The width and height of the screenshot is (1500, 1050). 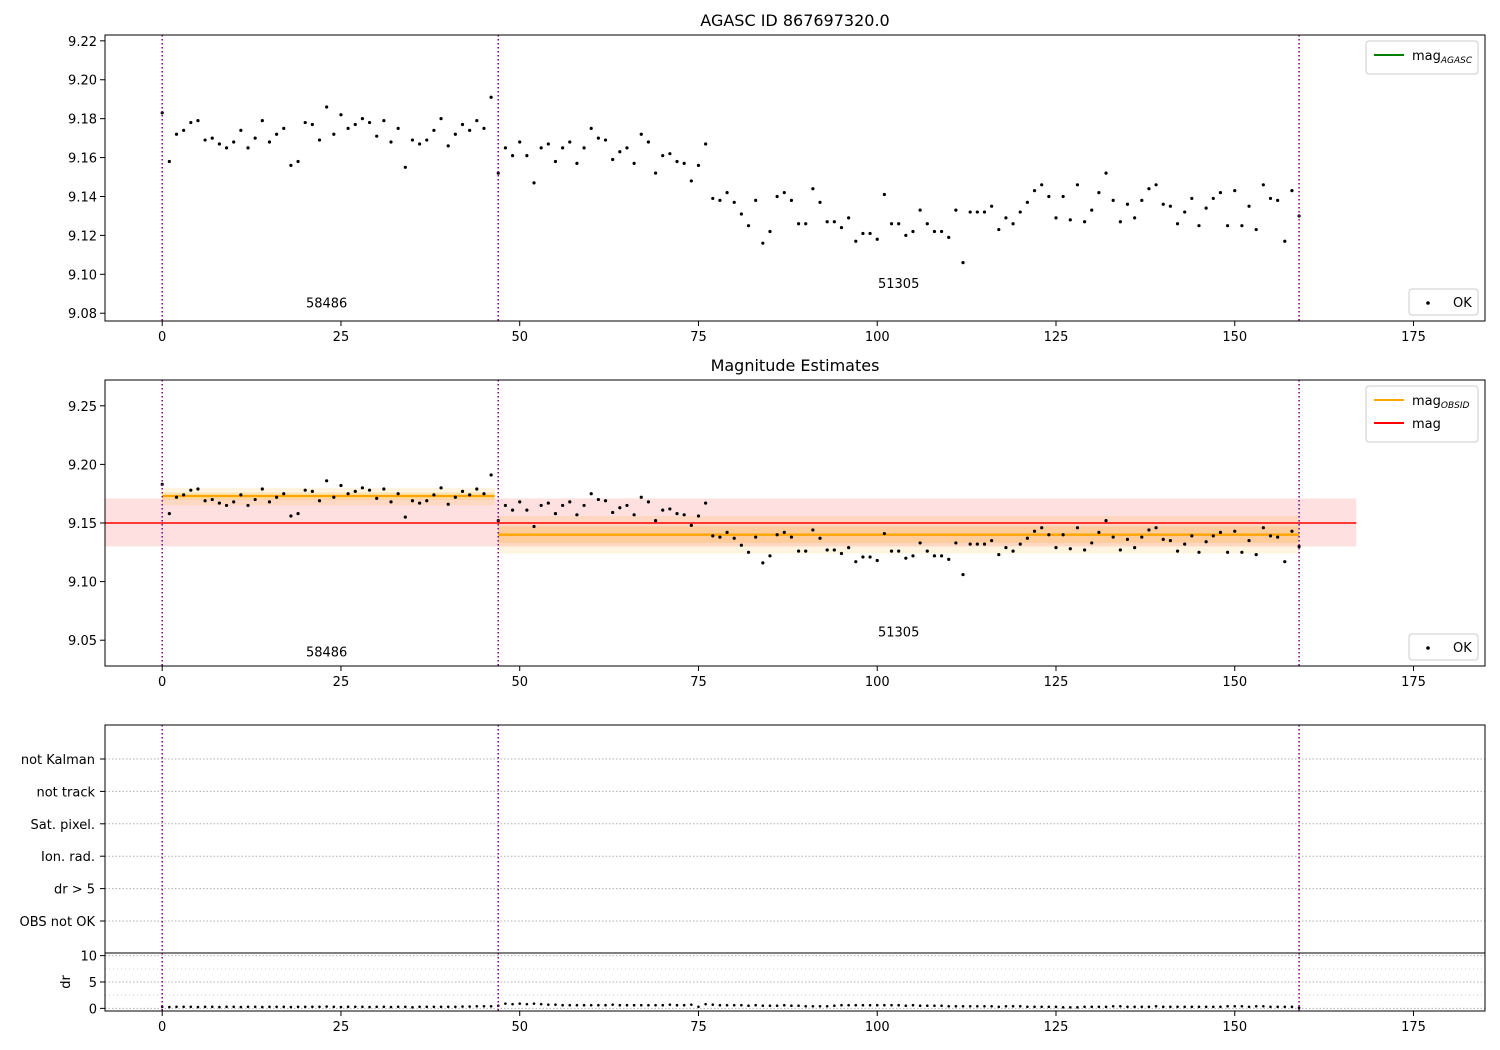 What do you see at coordinates (326, 303) in the screenshot?
I see `obsid-label: 58486` at bounding box center [326, 303].